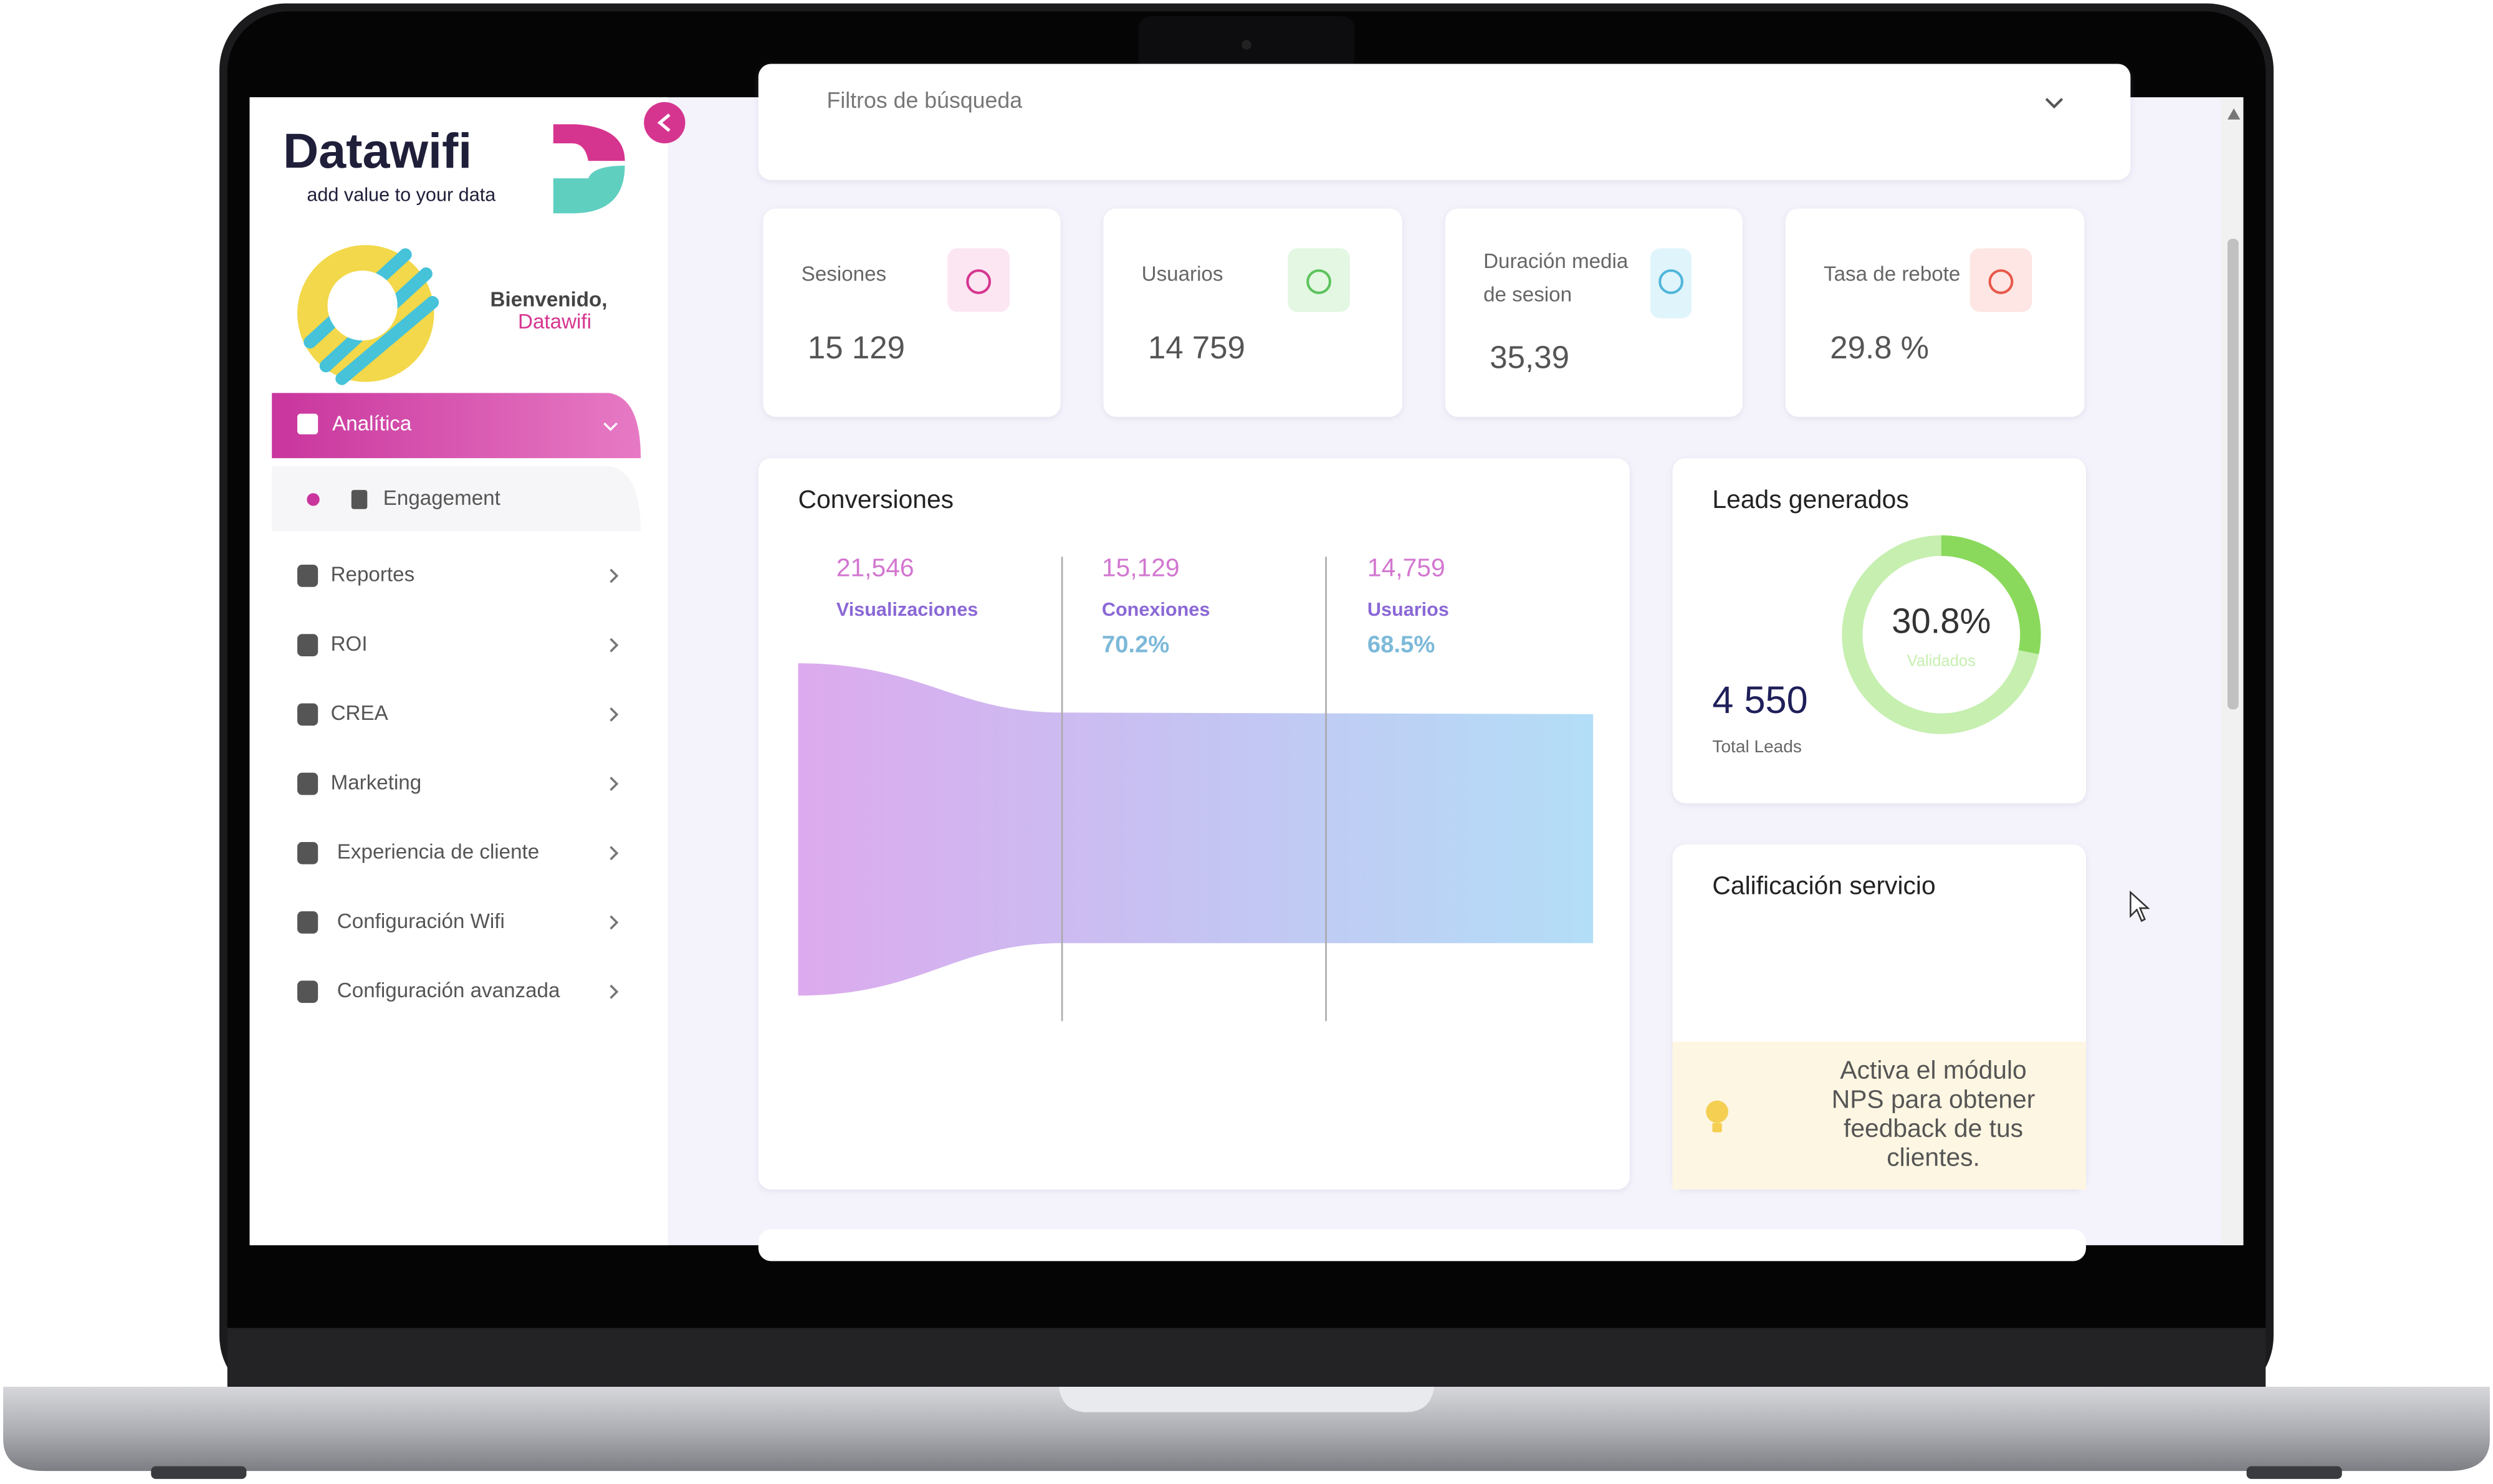 The height and width of the screenshot is (1484, 2493). What do you see at coordinates (1933, 1157) in the screenshot?
I see `nps-message: clientes.` at bounding box center [1933, 1157].